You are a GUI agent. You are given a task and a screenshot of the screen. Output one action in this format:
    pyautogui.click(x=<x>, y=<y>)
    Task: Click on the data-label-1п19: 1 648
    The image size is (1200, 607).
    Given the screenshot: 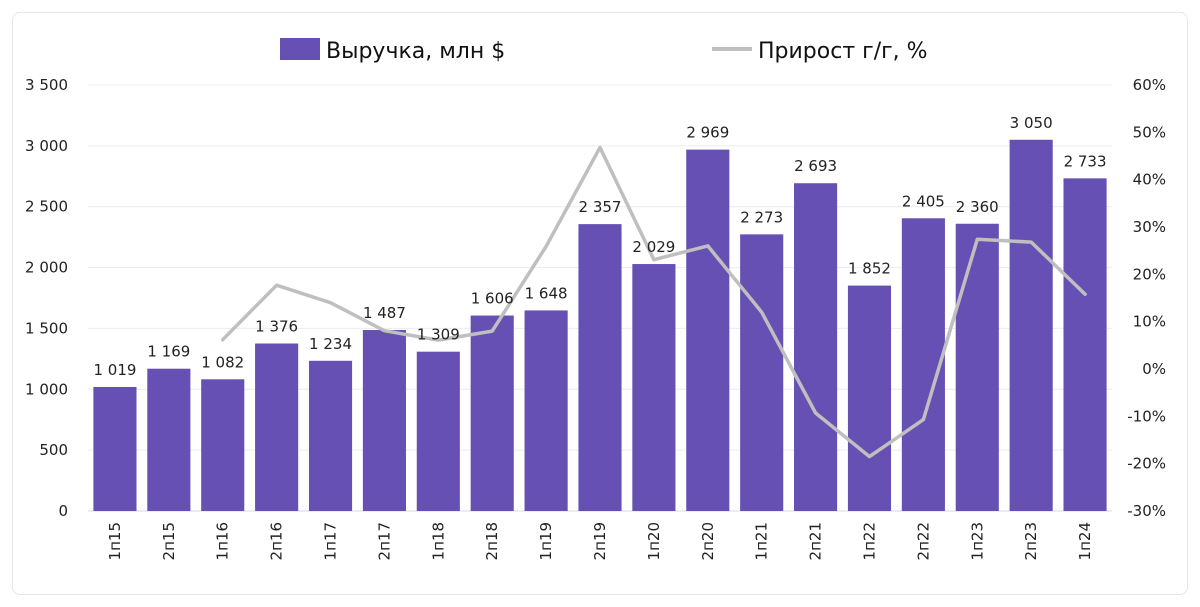 What is the action you would take?
    pyautogui.click(x=546, y=293)
    